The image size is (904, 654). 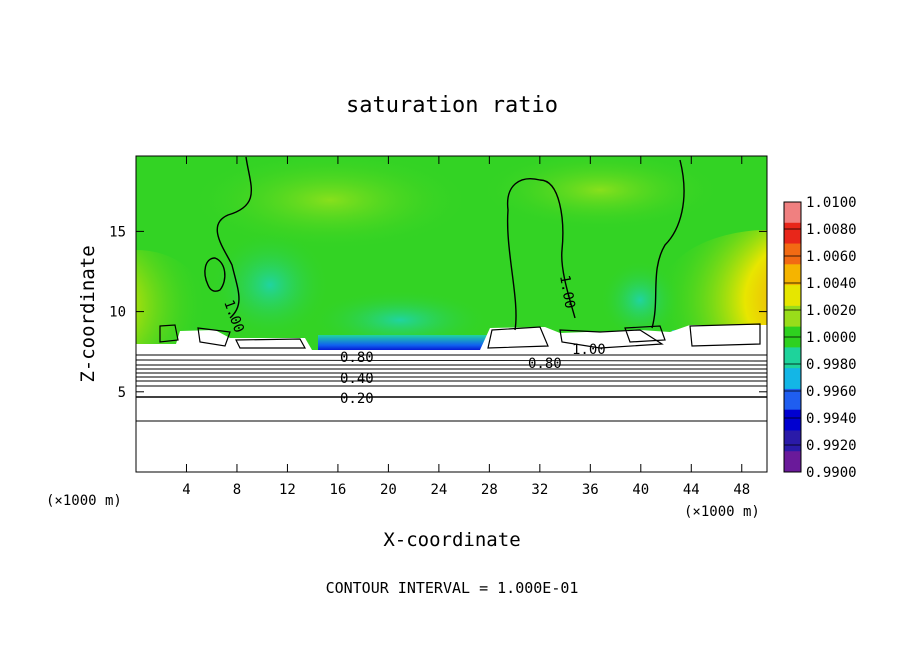 What do you see at coordinates (741, 490) in the screenshot?
I see `x-tick-label: 48` at bounding box center [741, 490].